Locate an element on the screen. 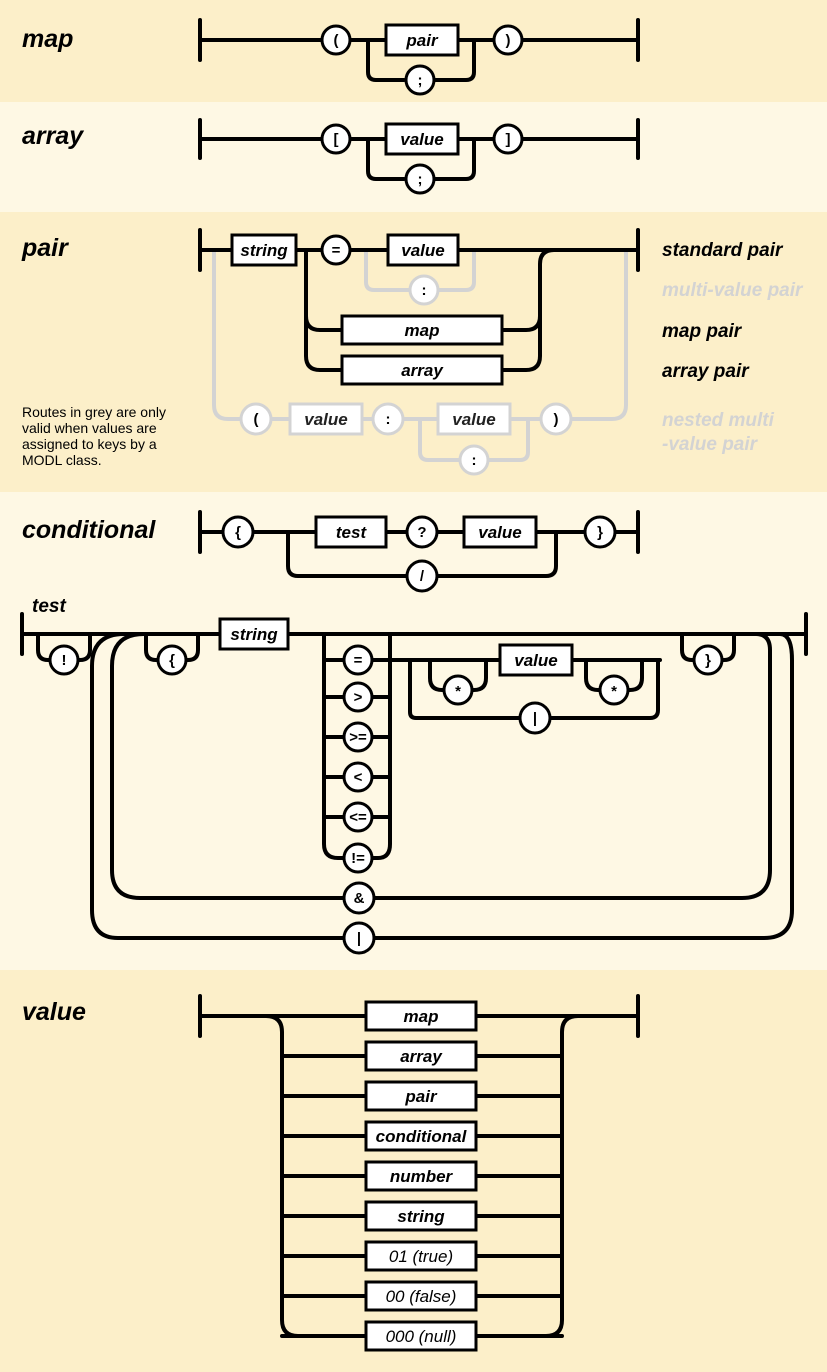 Image resolution: width=827 pixels, height=1372 pixels. pair-note-line-4: MODL class. is located at coordinates (62, 460).